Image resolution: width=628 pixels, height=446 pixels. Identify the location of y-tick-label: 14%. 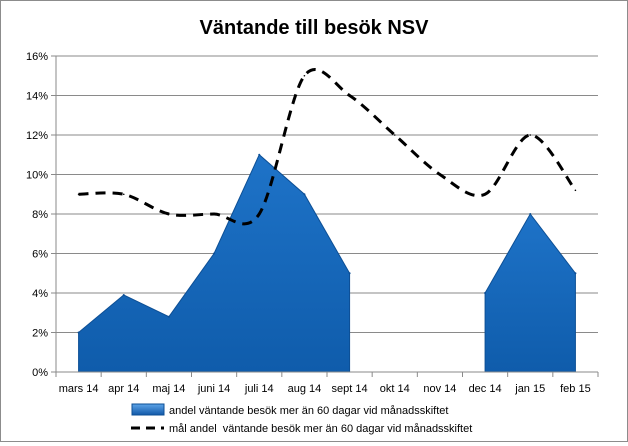
(37, 97).